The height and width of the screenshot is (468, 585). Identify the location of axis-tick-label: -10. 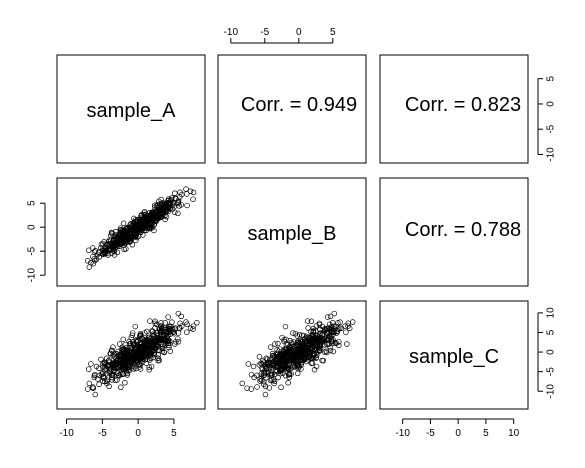
(66, 433).